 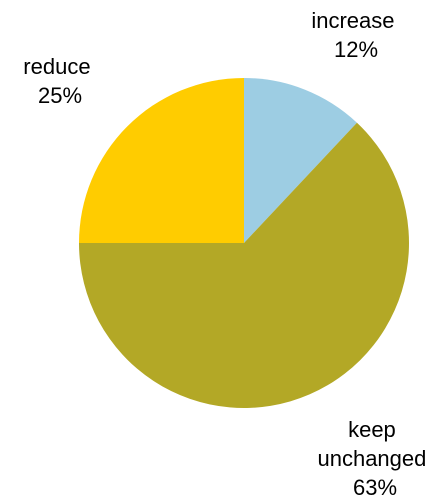 I want to click on slice-label-keep-unchanged: keep unchanged 63%, so click(x=374, y=458).